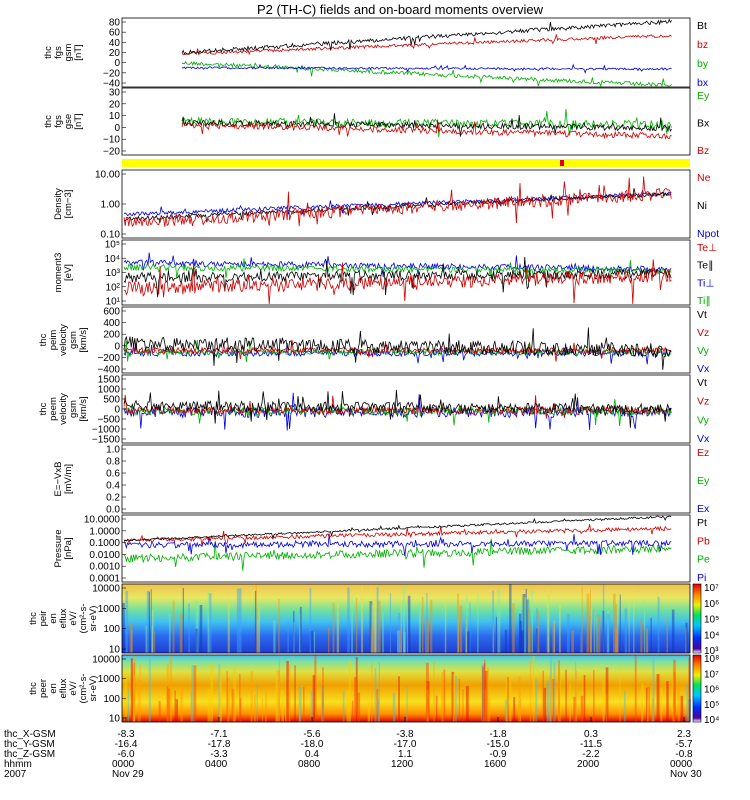 Image resolution: width=750 pixels, height=800 pixels. I want to click on y-tick-label: 30, so click(115, 93).